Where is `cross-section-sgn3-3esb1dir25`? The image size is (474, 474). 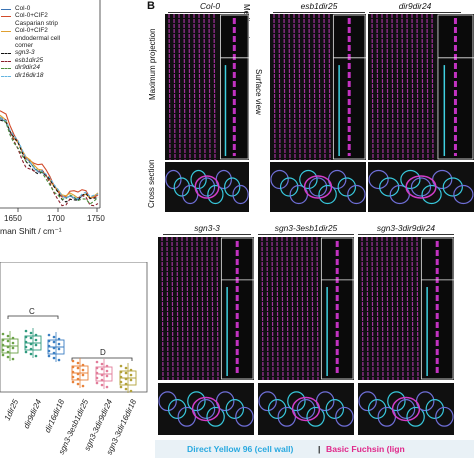
cross-section-sgn3-3esb1dir25 is located at coordinates (306, 409).